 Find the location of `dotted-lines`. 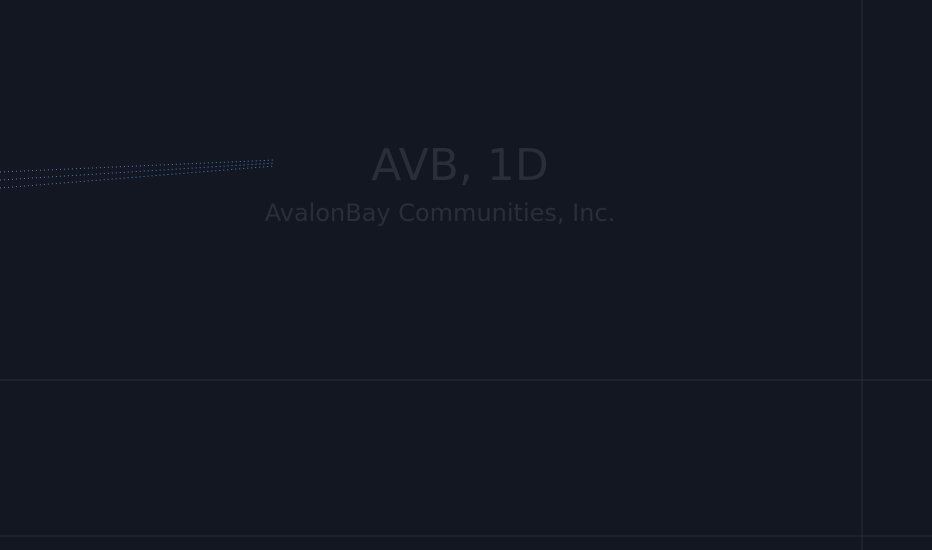

dotted-lines is located at coordinates (138, 174).